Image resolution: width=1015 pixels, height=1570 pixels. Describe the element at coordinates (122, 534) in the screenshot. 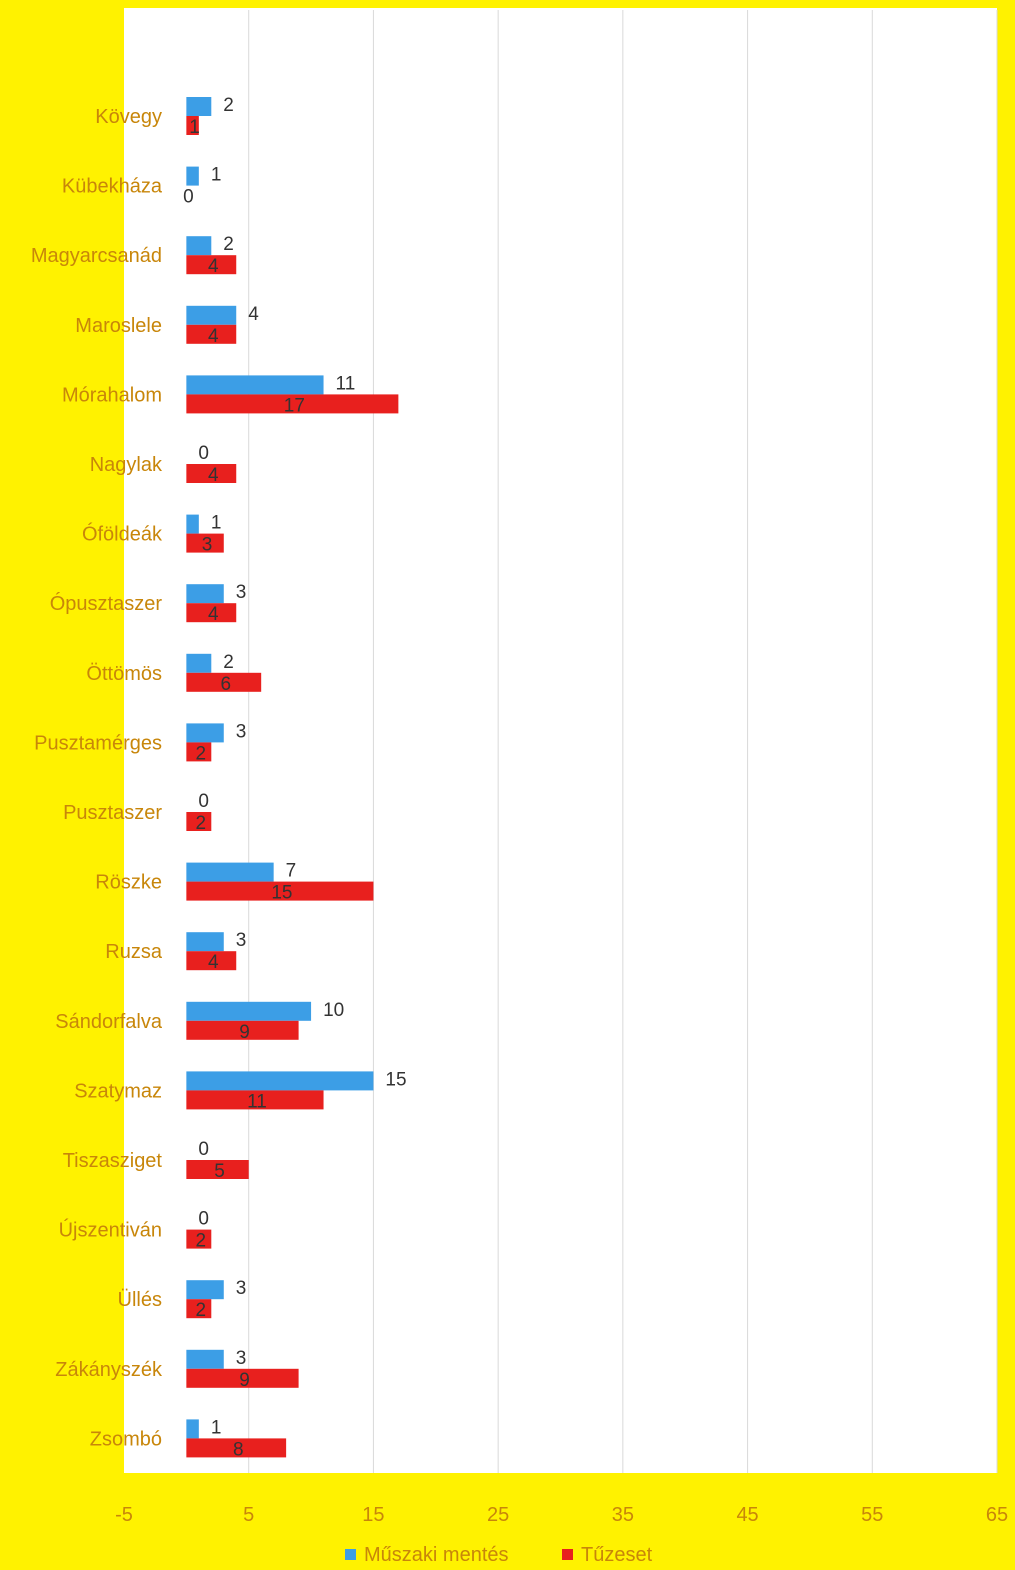

I see `category-label: Óföldeák` at that location.